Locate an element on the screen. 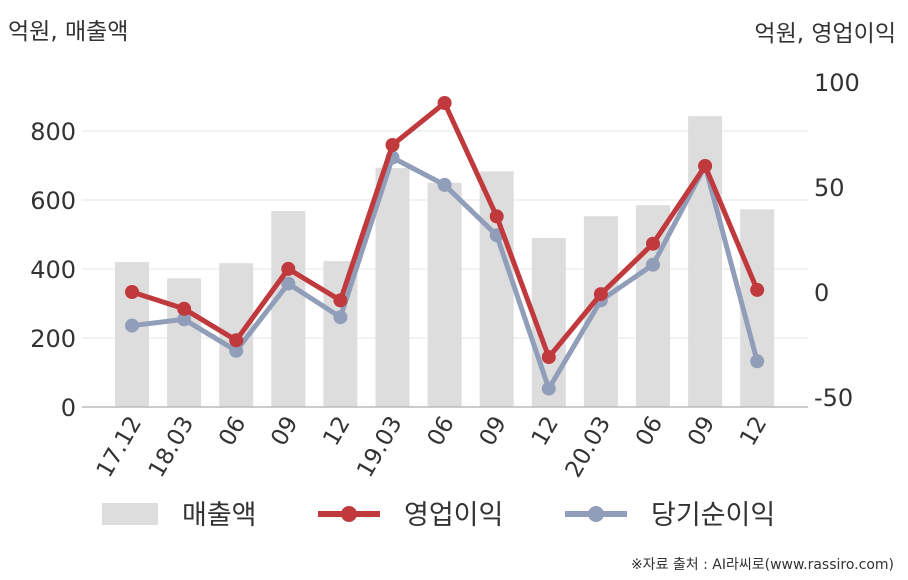 This screenshot has height=580, width=908. legend-item: 매출액 is located at coordinates (179, 515).